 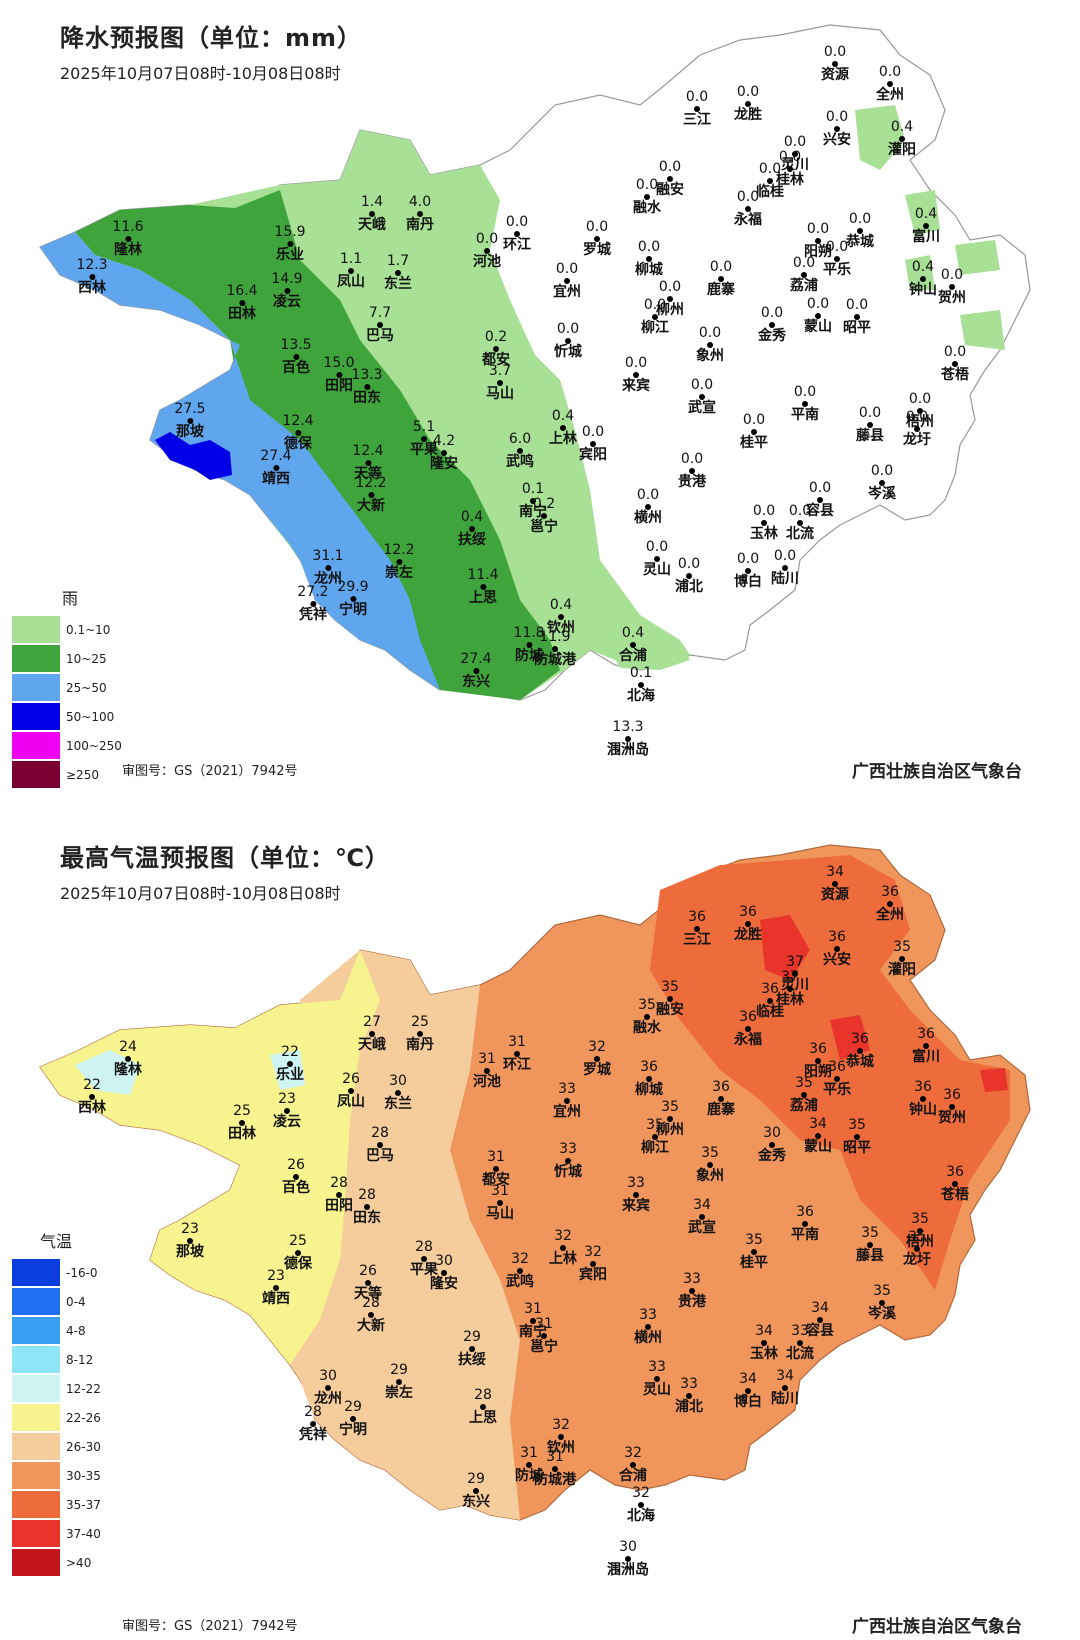 I want to click on temp-station-name: 平乐, so click(x=837, y=1090).